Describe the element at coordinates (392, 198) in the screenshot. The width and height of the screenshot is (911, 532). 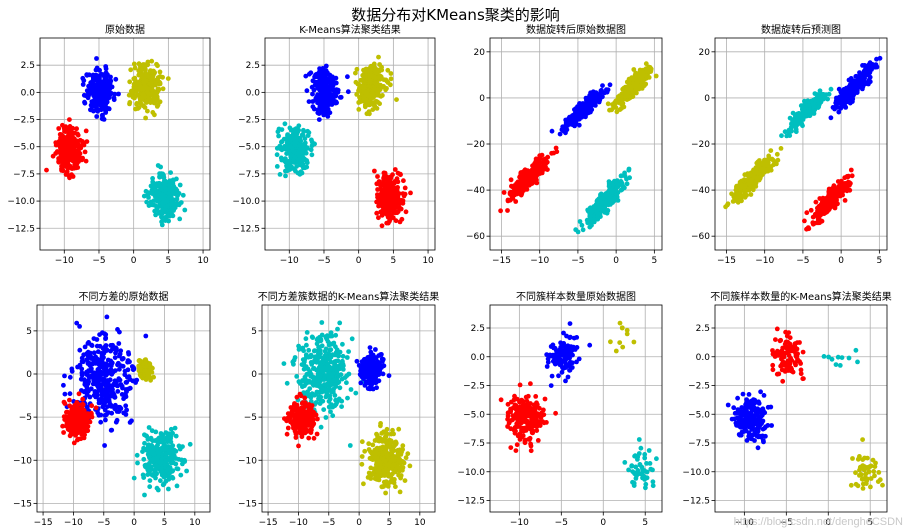
I see `series-red` at that location.